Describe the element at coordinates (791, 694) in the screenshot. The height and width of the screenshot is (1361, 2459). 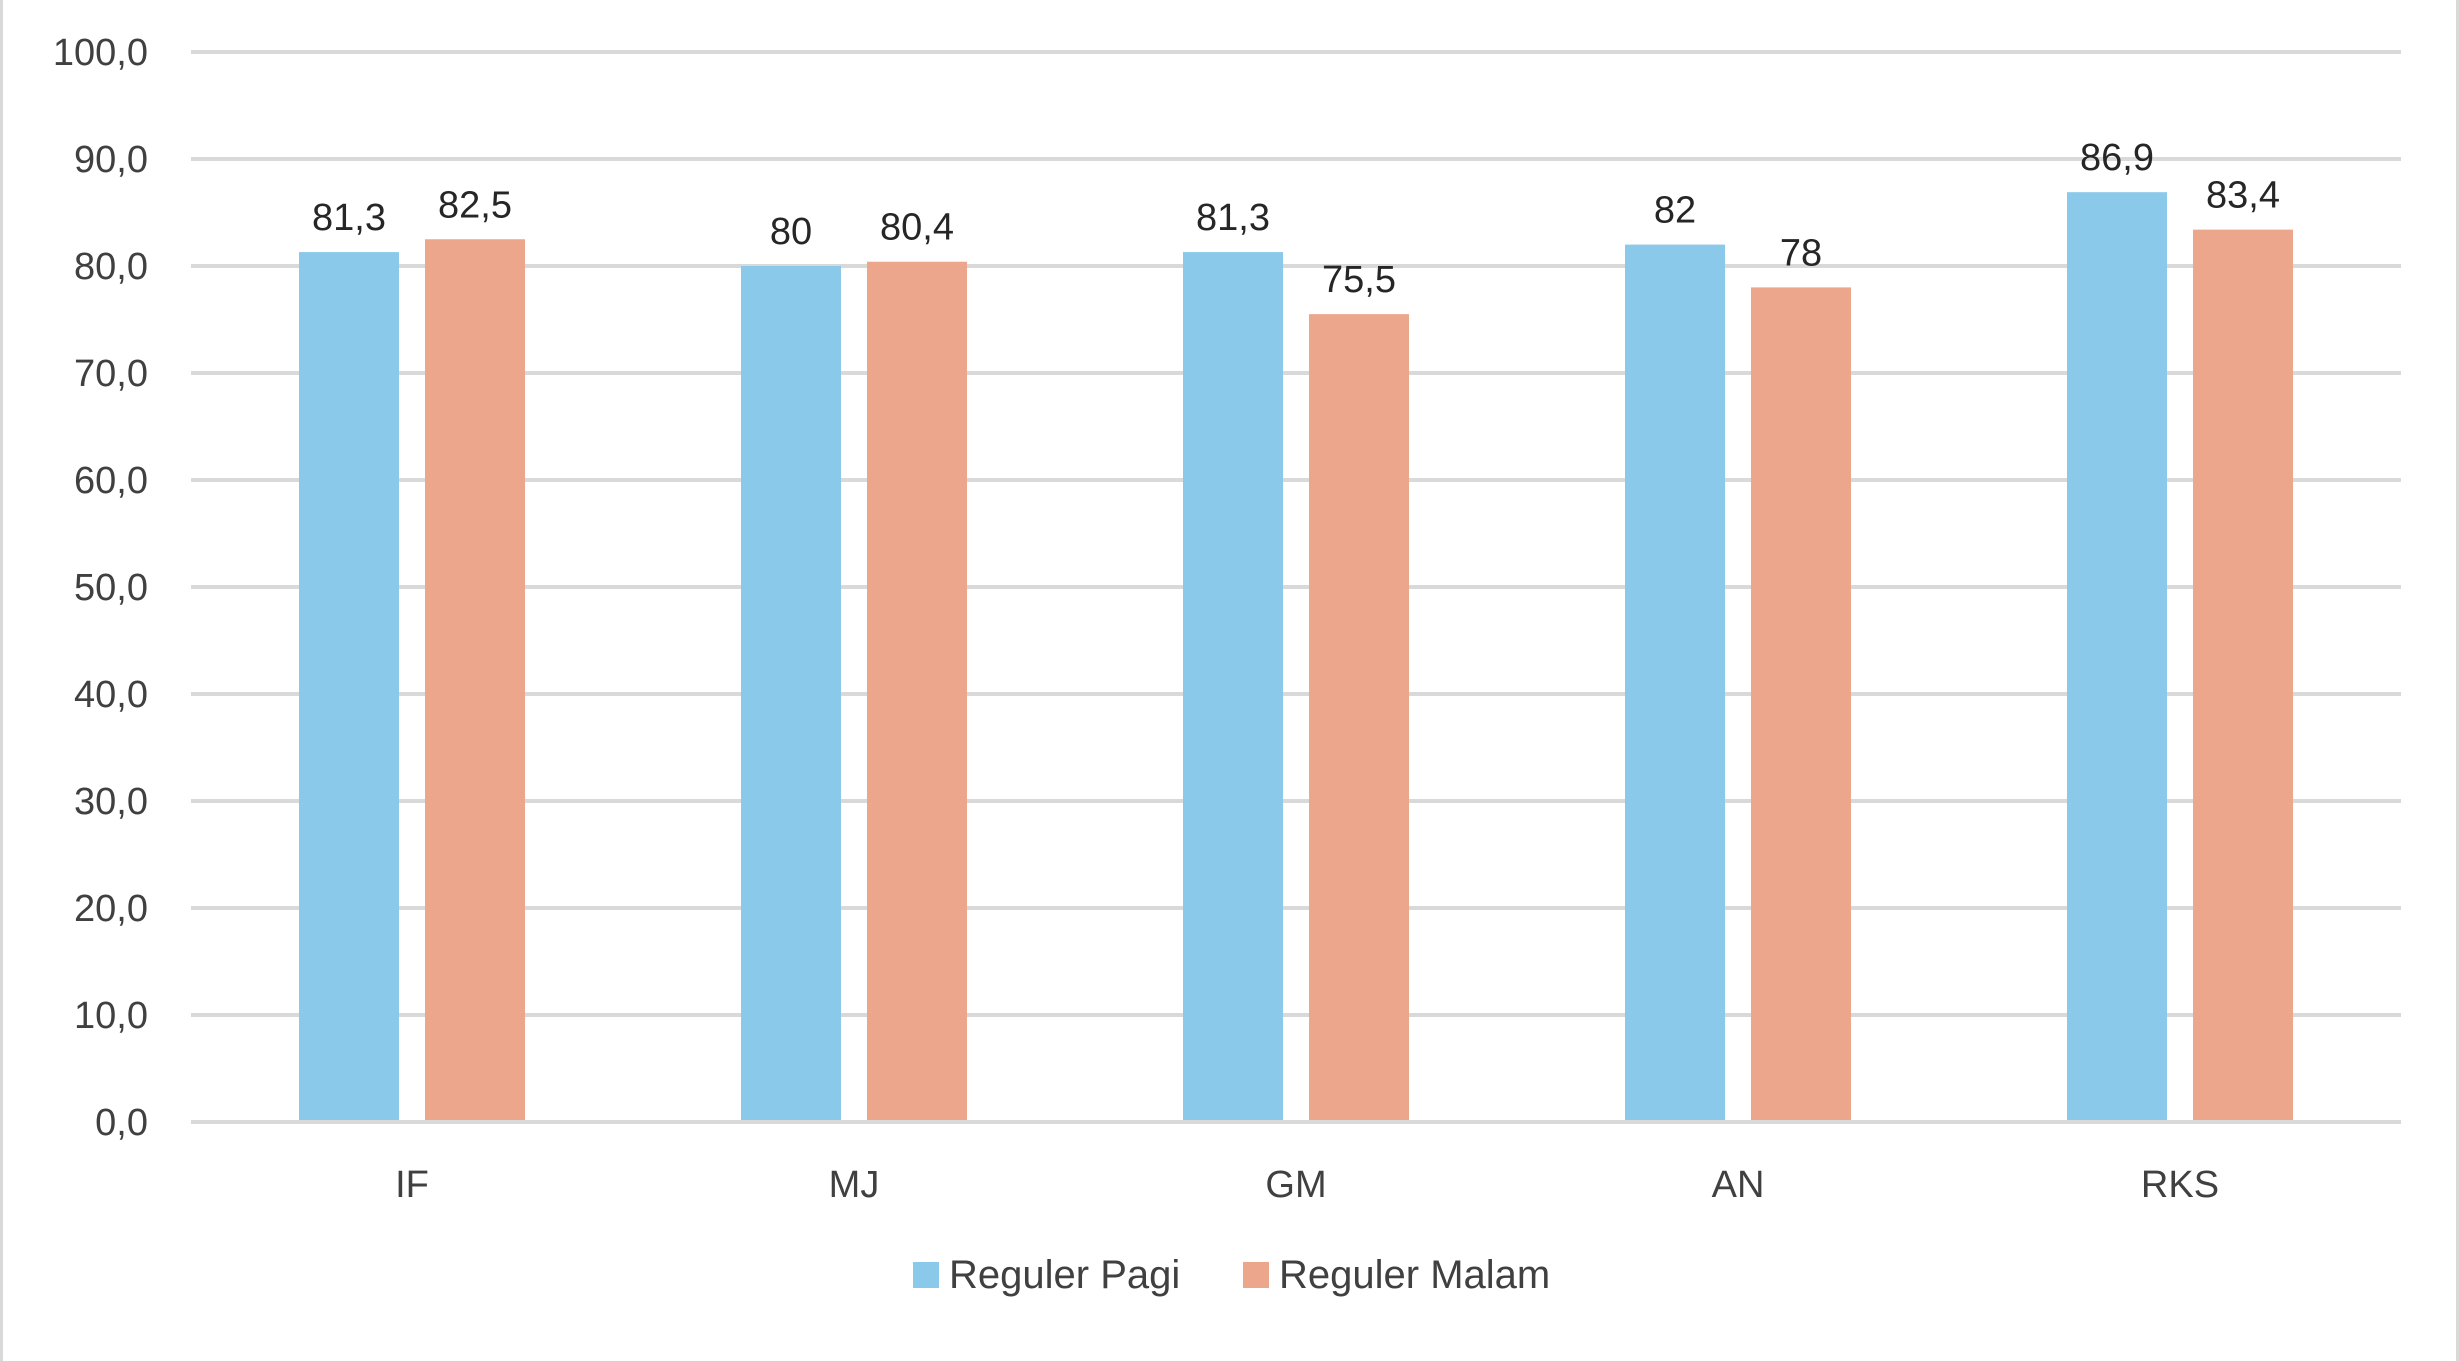
I see `bar-mj-pagi` at that location.